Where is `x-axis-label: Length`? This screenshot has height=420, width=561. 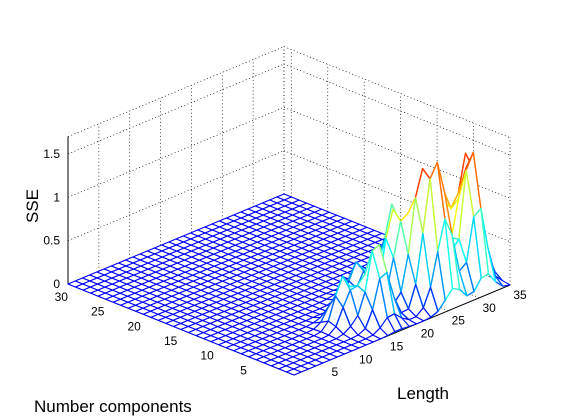
x-axis-label: Length is located at coordinates (423, 393).